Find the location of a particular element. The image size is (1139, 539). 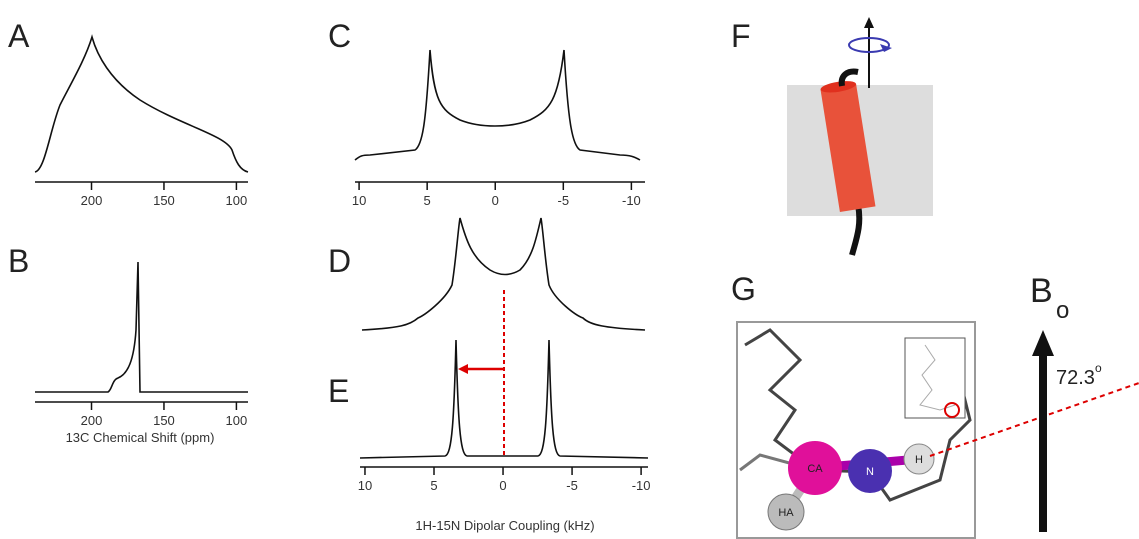

atom-label: HA is located at coordinates (786, 513).